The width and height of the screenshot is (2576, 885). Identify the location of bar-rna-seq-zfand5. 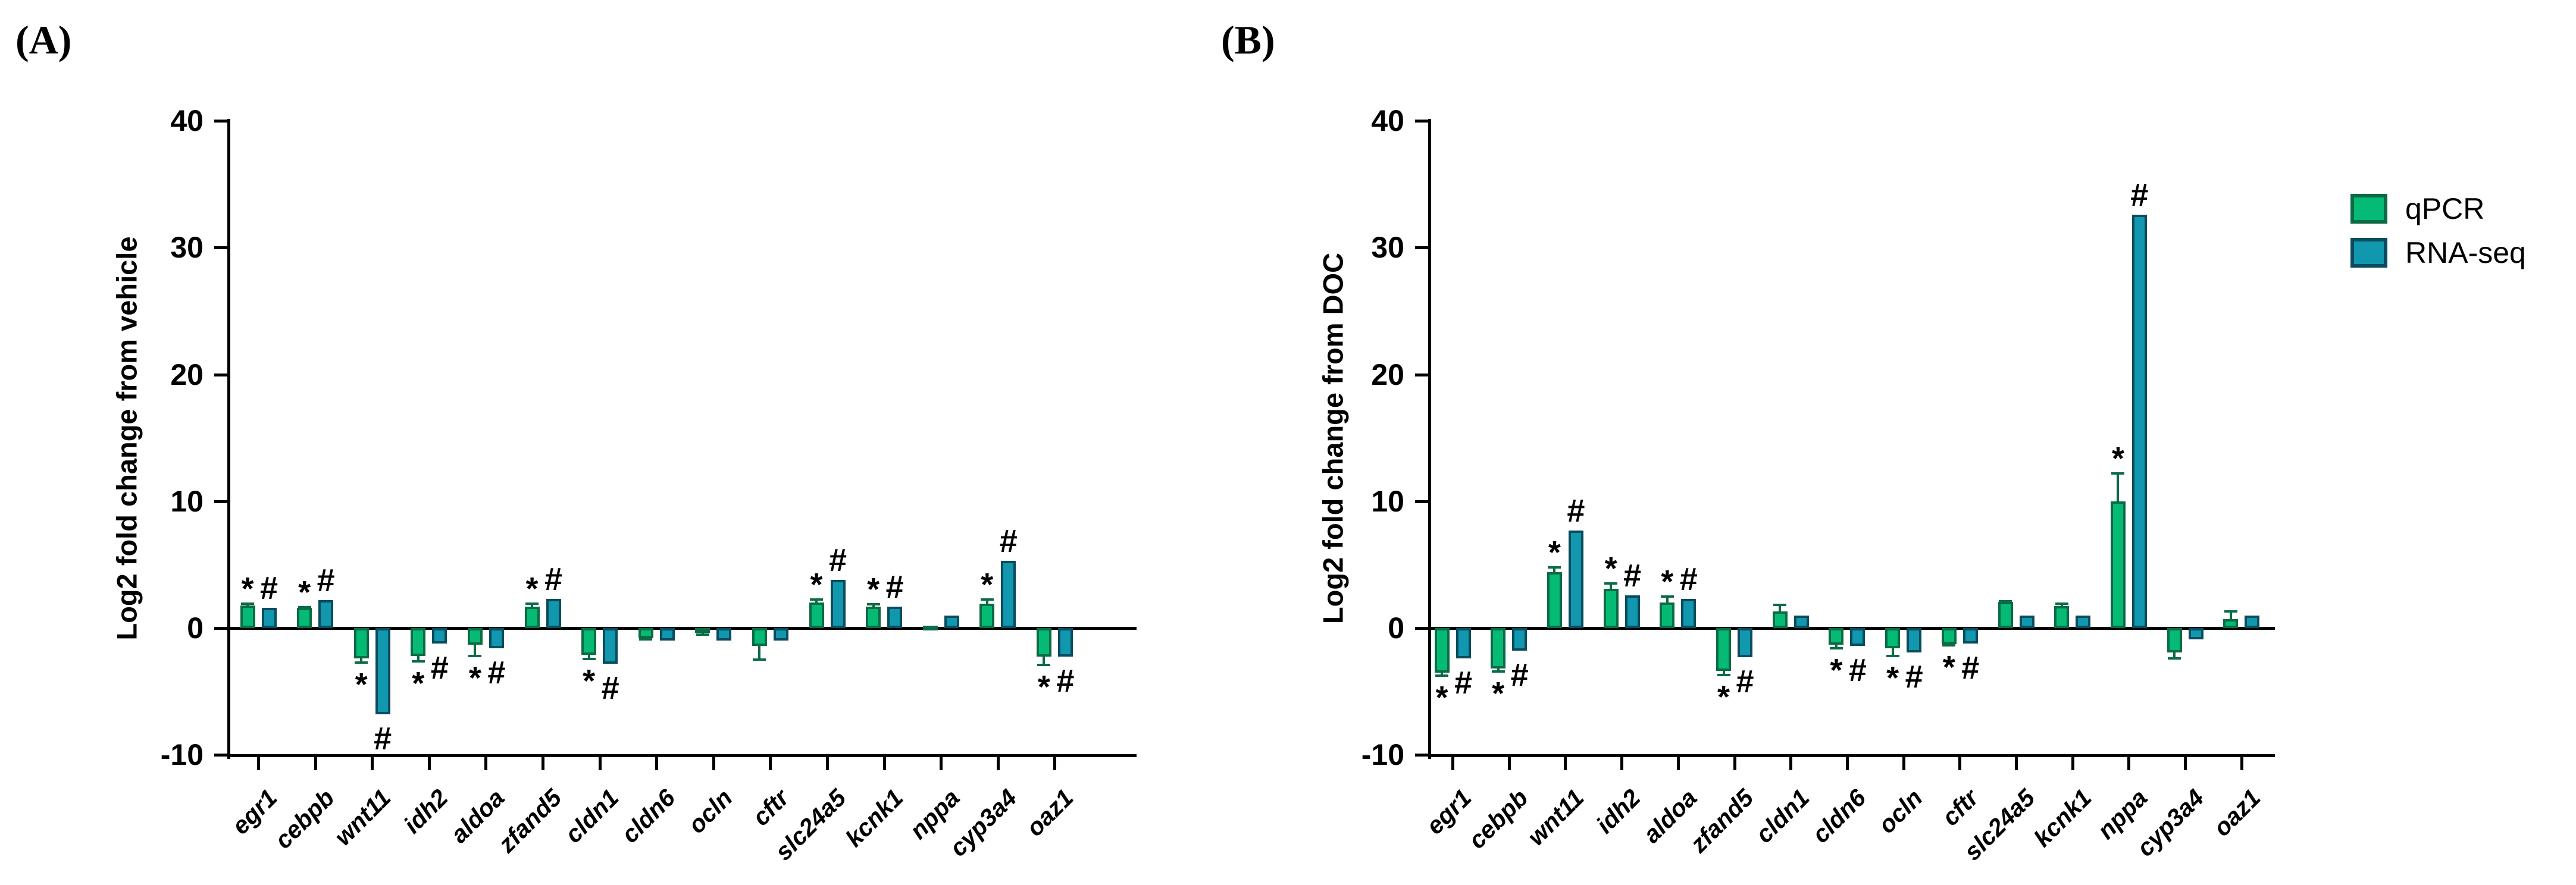
(553, 613).